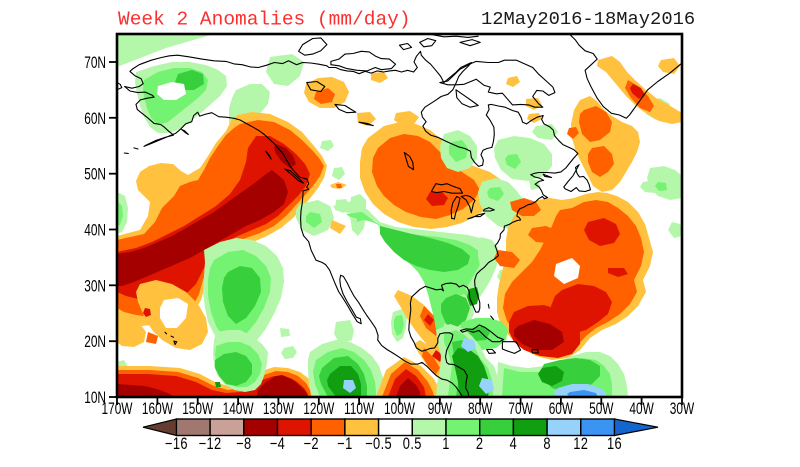 The width and height of the screenshot is (800, 467). I want to click on svg-text: 16, so click(614, 445).